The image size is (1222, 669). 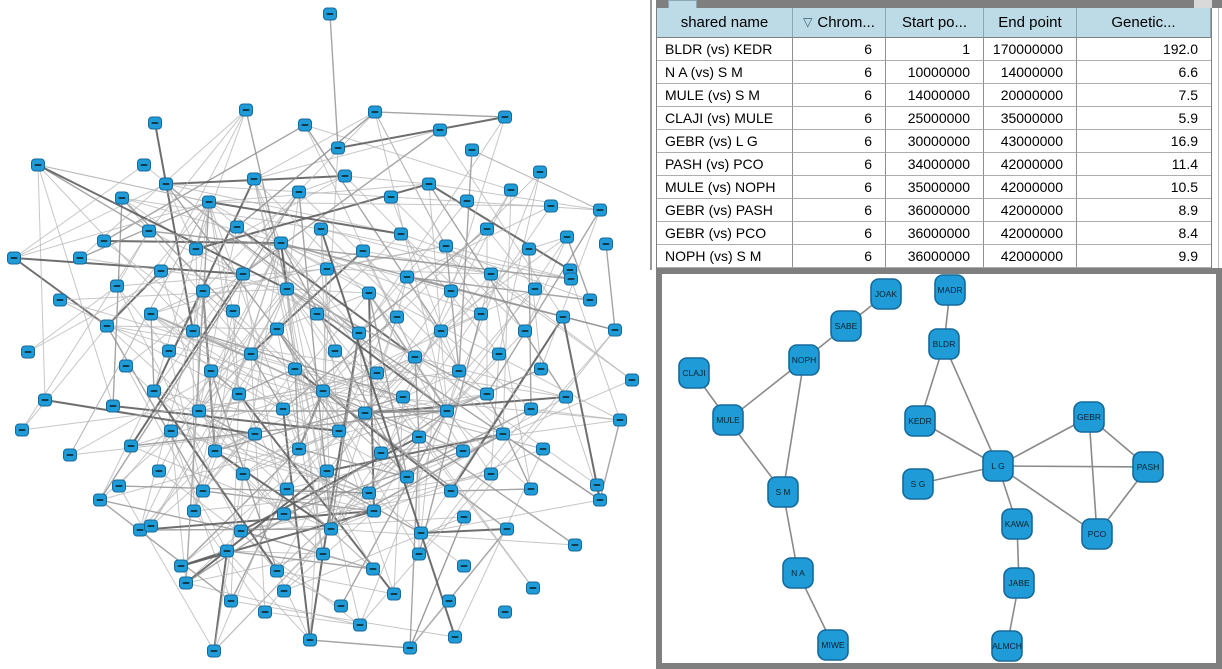 What do you see at coordinates (725, 23) in the screenshot?
I see `column-header-0: shared name` at bounding box center [725, 23].